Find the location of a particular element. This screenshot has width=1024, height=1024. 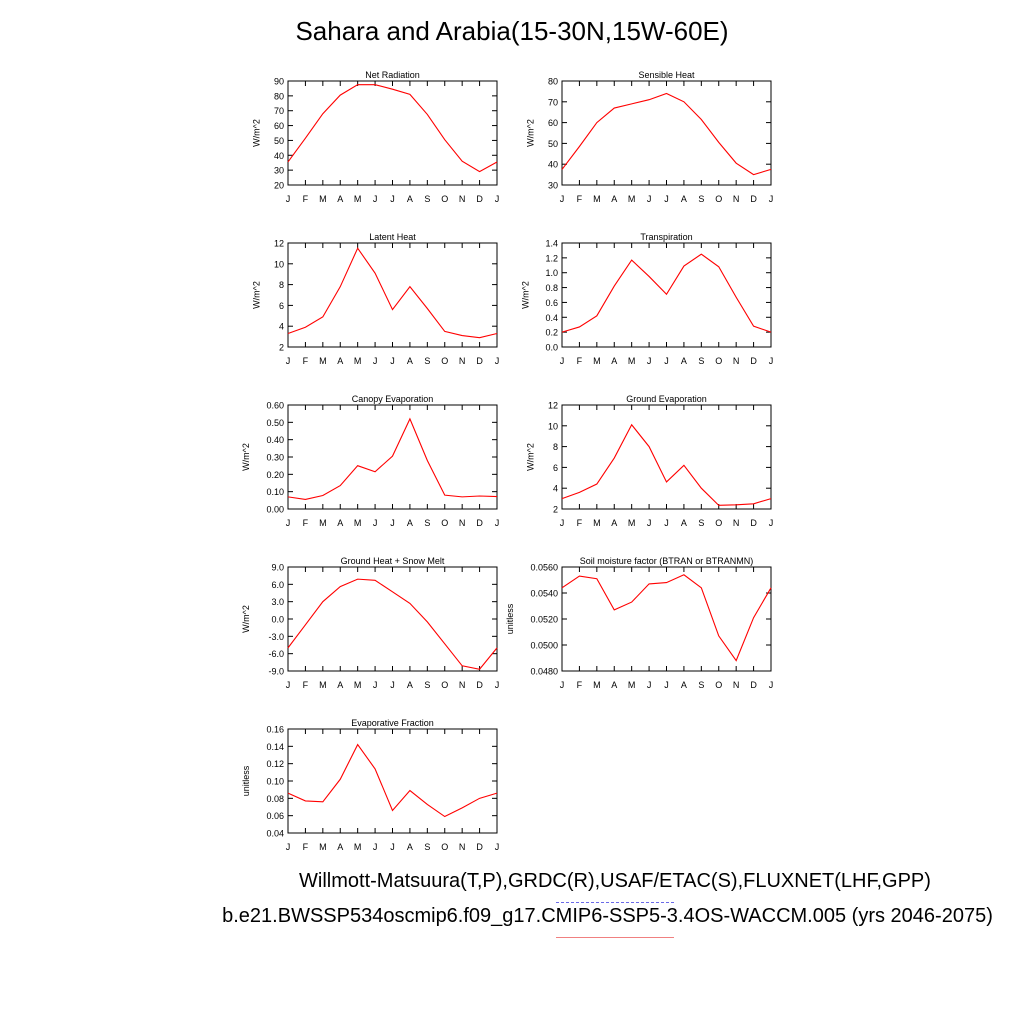

y-tick-label: 0.0560 is located at coordinates (544, 568).